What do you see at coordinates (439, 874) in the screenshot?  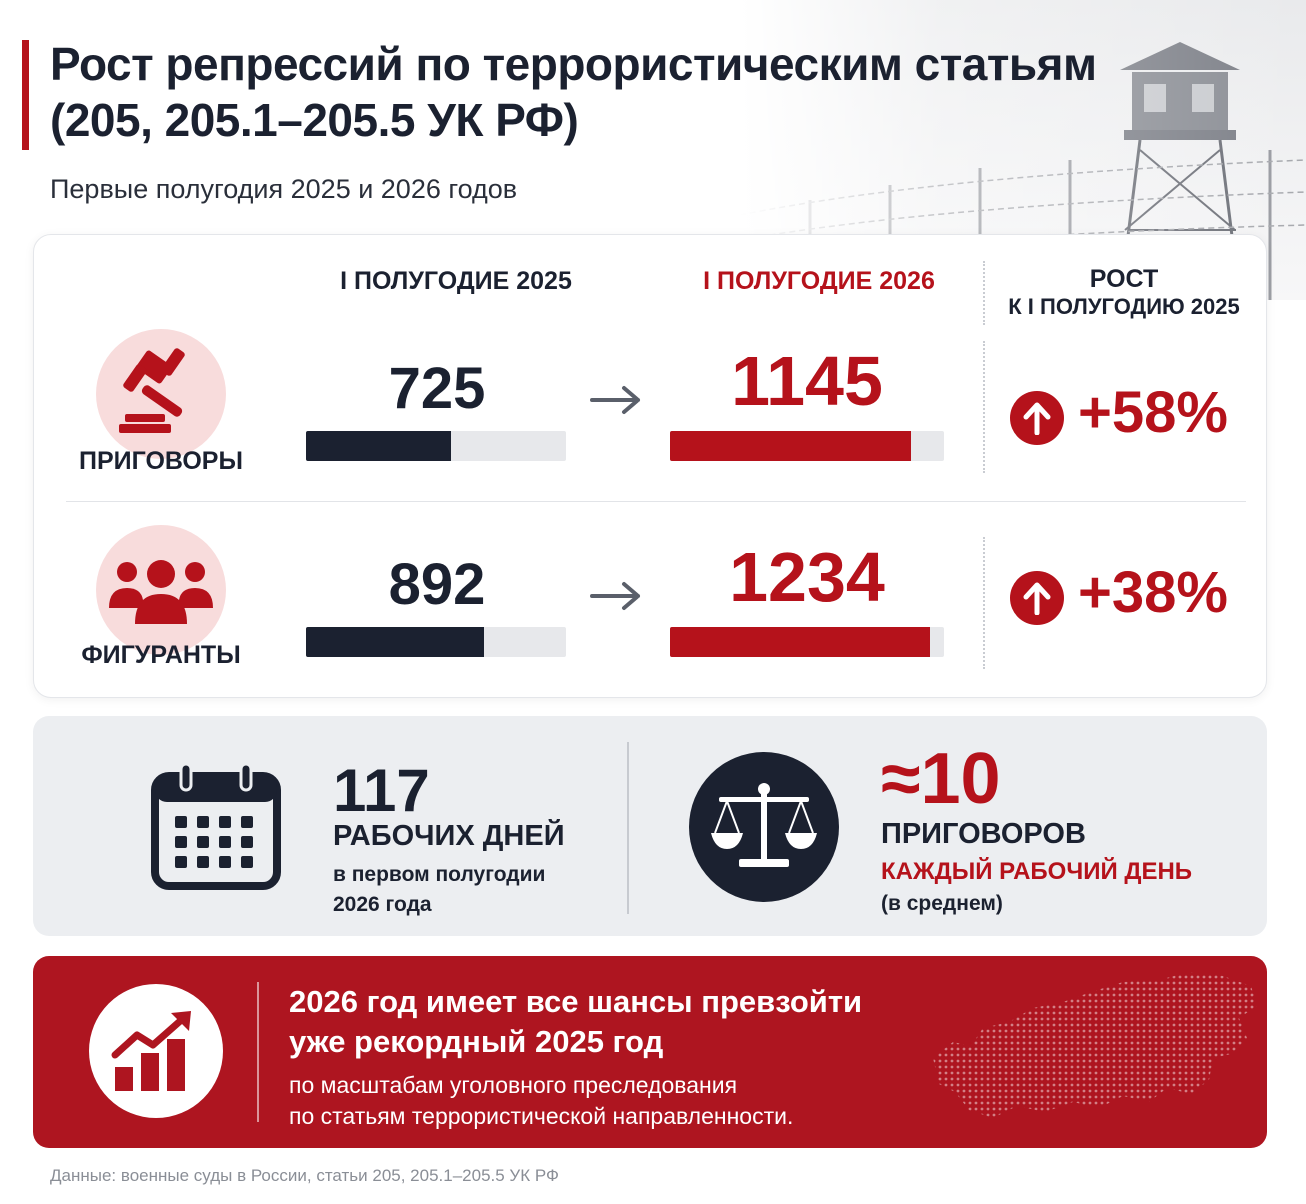 I see `workdays-note-line-1: в первом полугодии` at bounding box center [439, 874].